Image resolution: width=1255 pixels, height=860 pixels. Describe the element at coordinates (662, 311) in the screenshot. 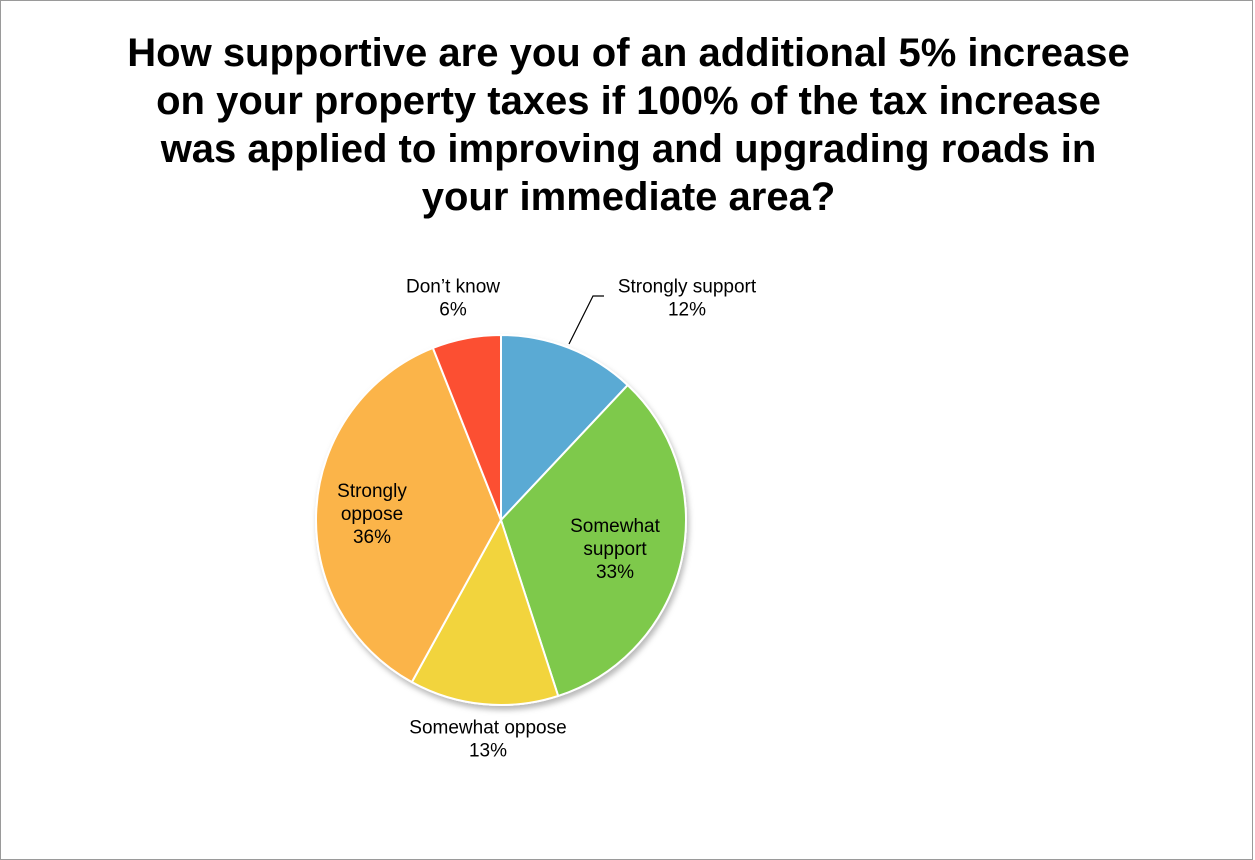

I see `slice-label-strongly-support: Strongly support 12%` at that location.